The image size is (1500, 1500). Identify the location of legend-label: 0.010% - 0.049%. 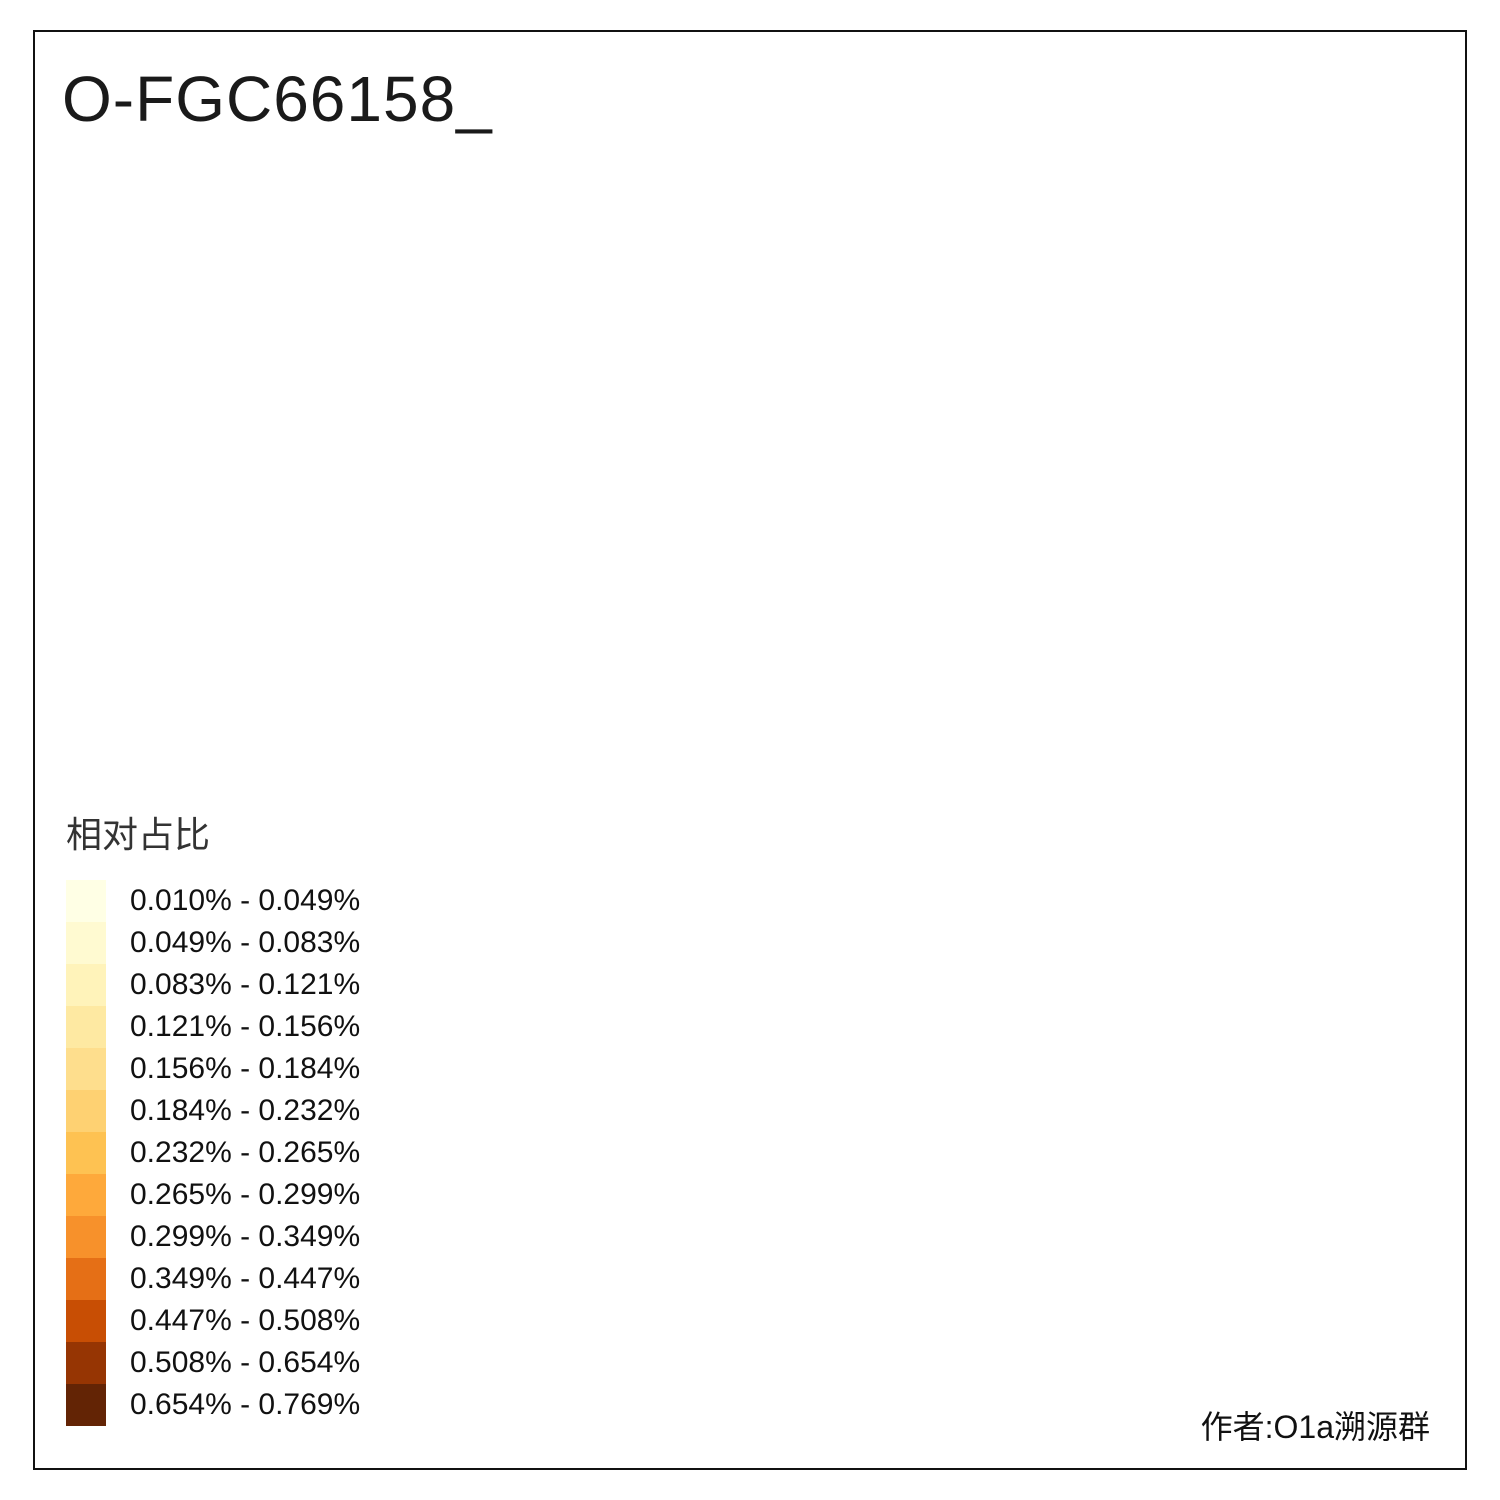
(245, 900).